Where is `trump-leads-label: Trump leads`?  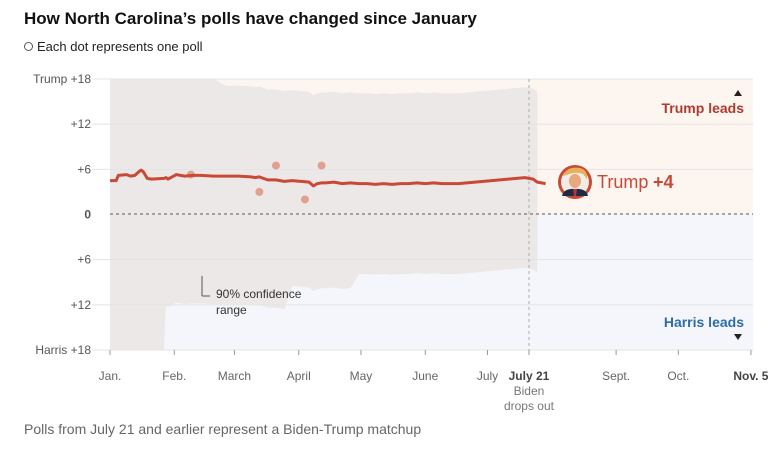
trump-leads-label: Trump leads is located at coordinates (703, 108).